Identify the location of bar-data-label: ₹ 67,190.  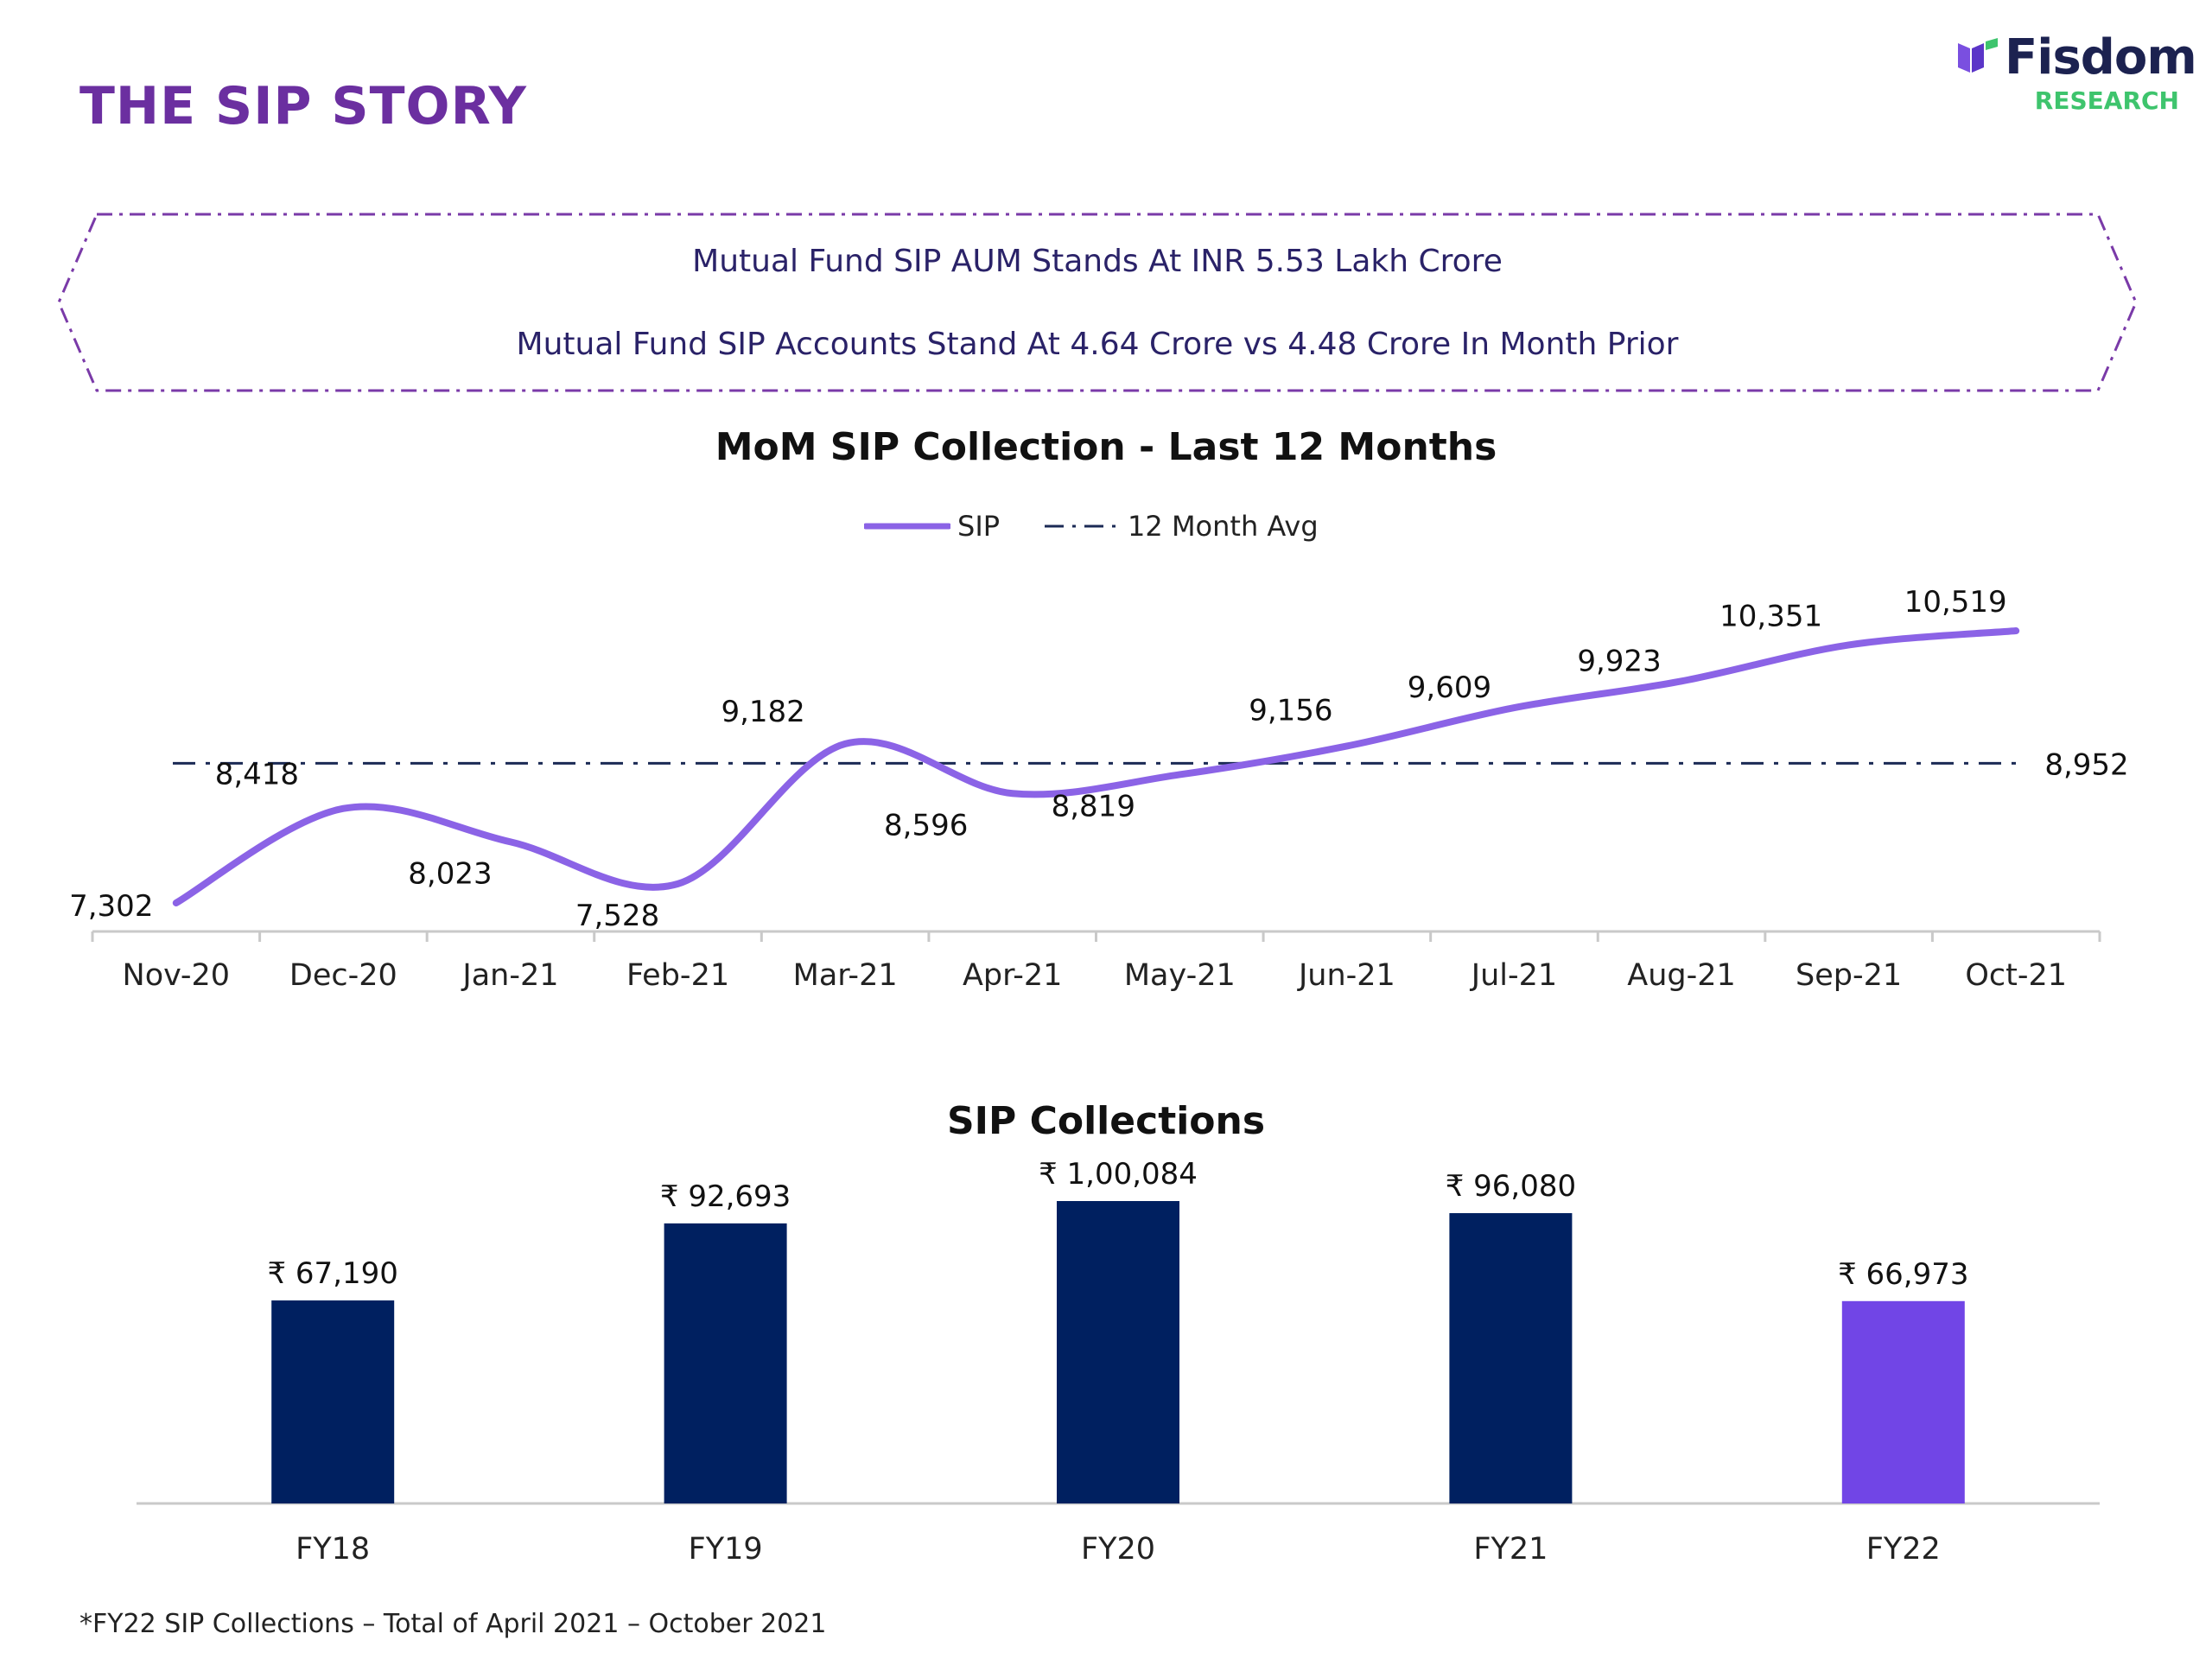
(332, 1273).